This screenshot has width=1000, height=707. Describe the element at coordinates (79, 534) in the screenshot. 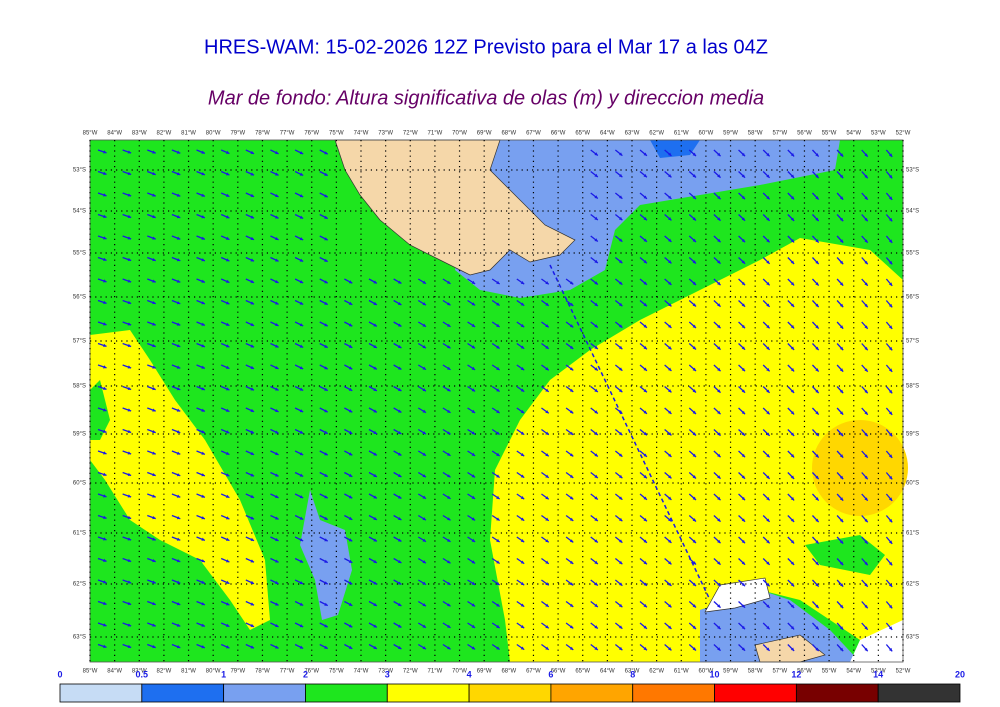

I see `lat-label: 61°S` at that location.